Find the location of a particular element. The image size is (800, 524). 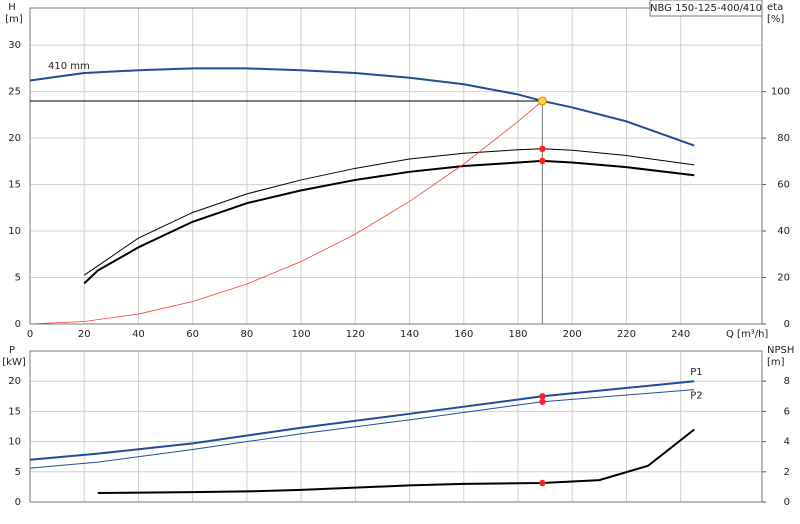

x-tick-label: 40 is located at coordinates (138, 334).